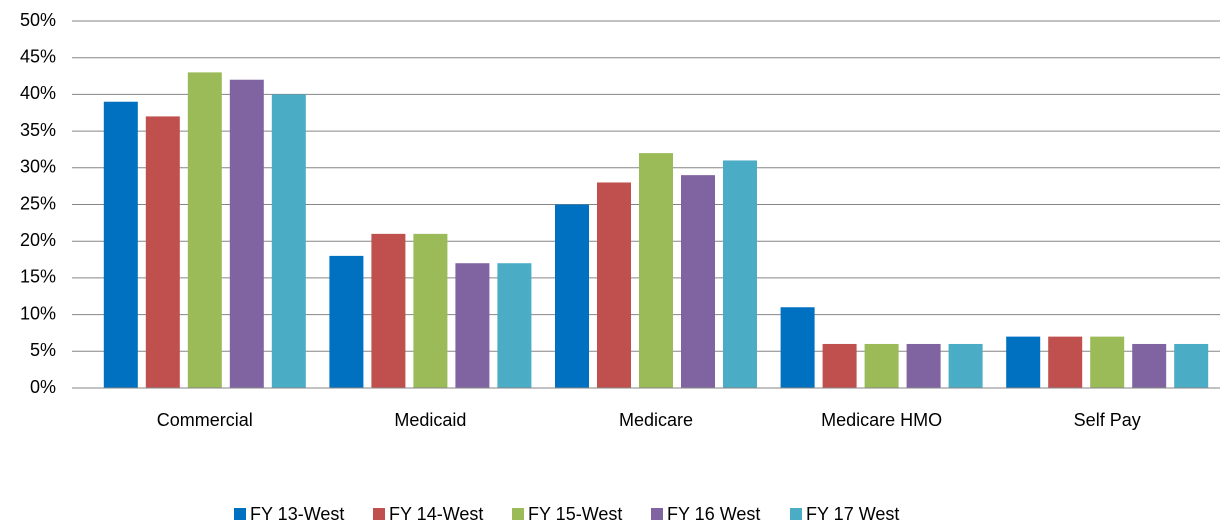  I want to click on y-tick-label: 30%, so click(38, 167).